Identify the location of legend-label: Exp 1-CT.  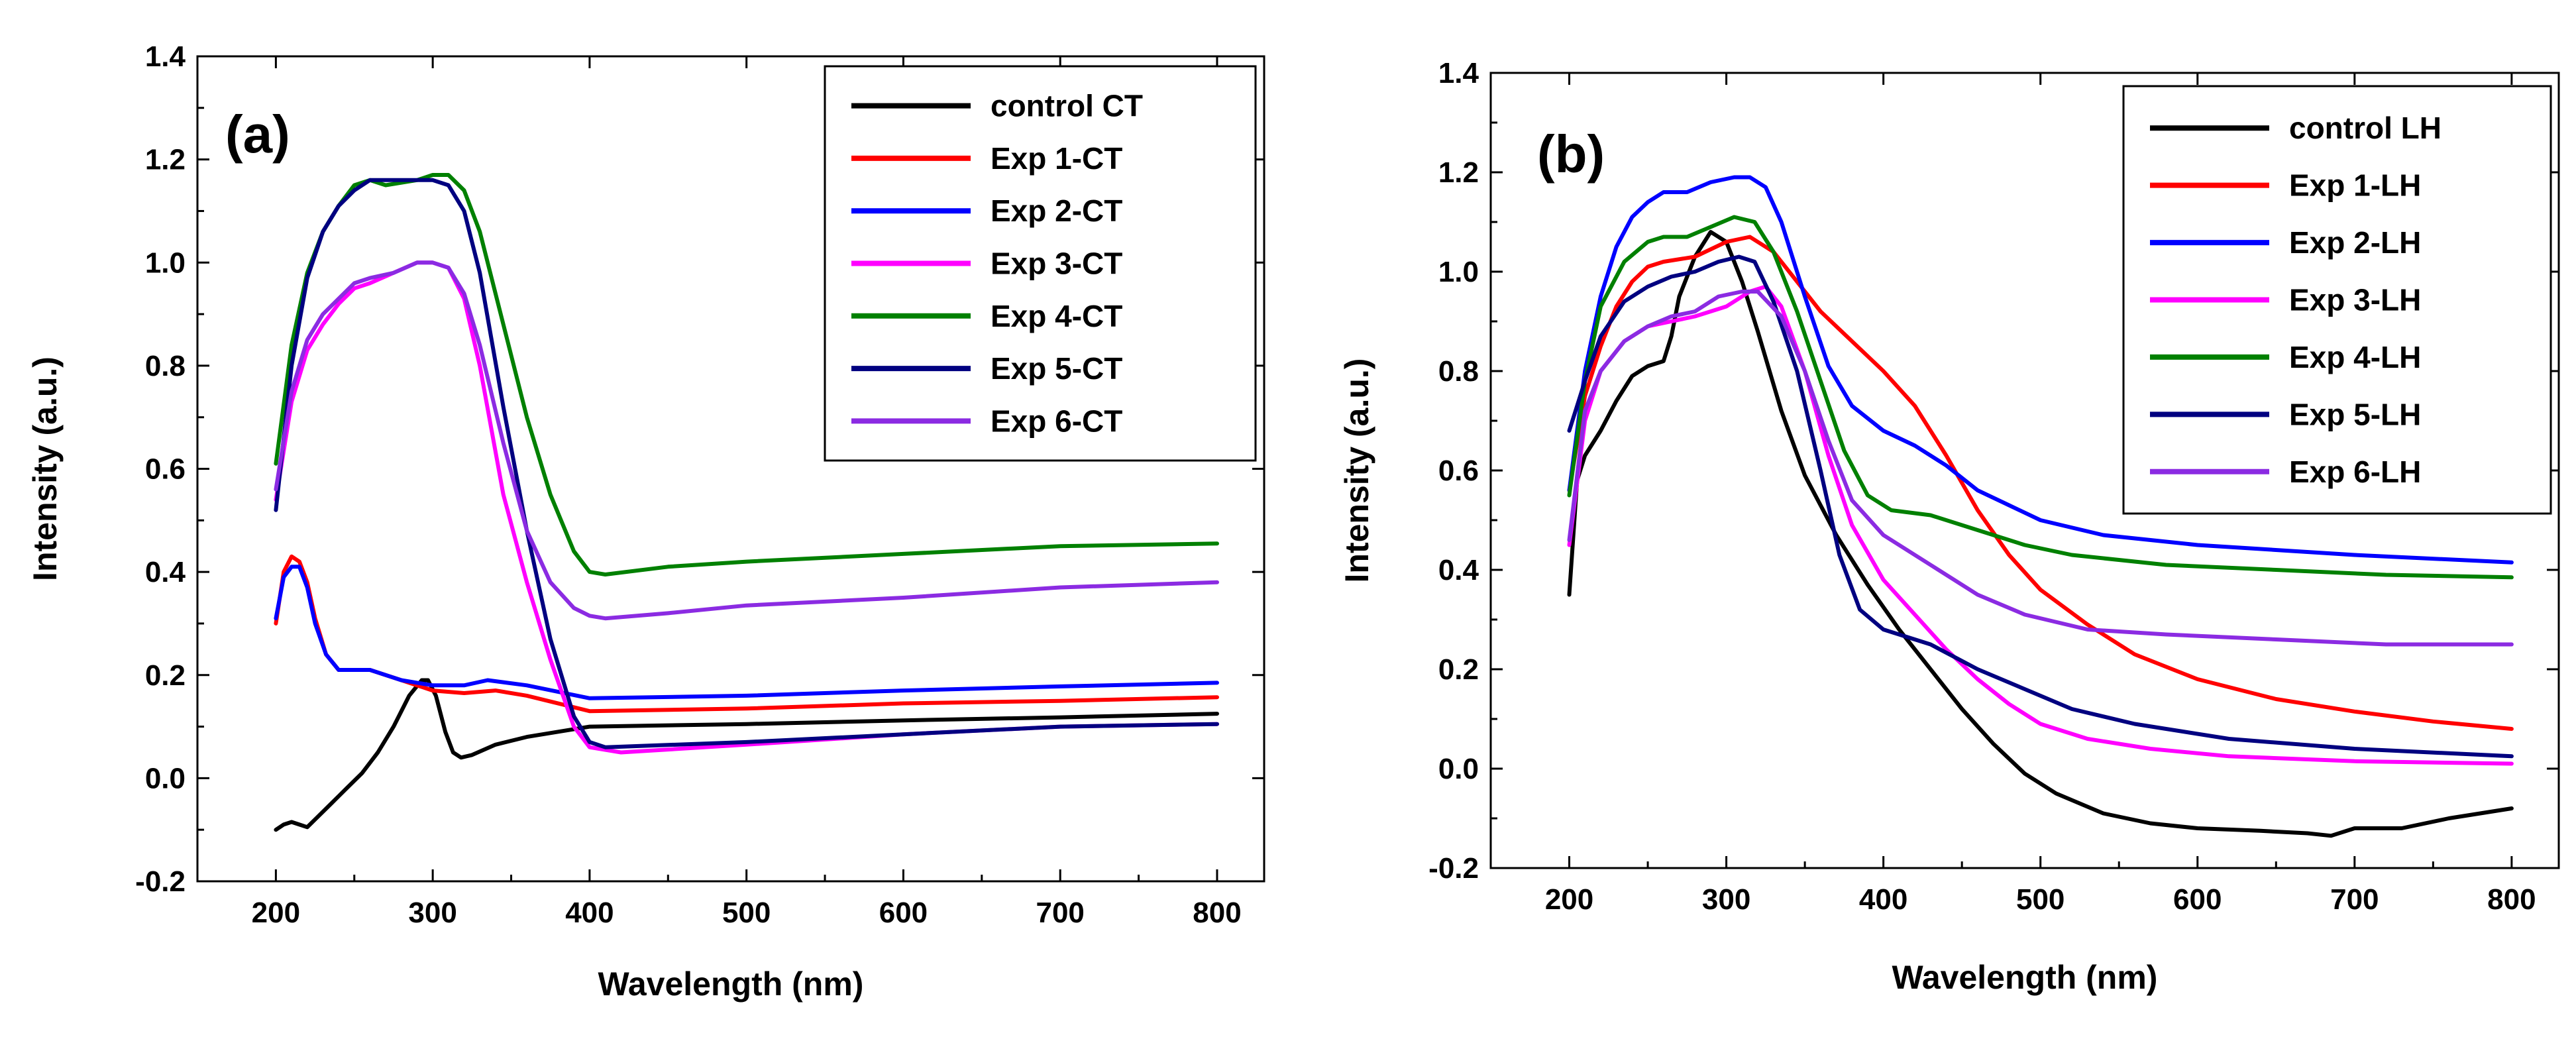
(1056, 158).